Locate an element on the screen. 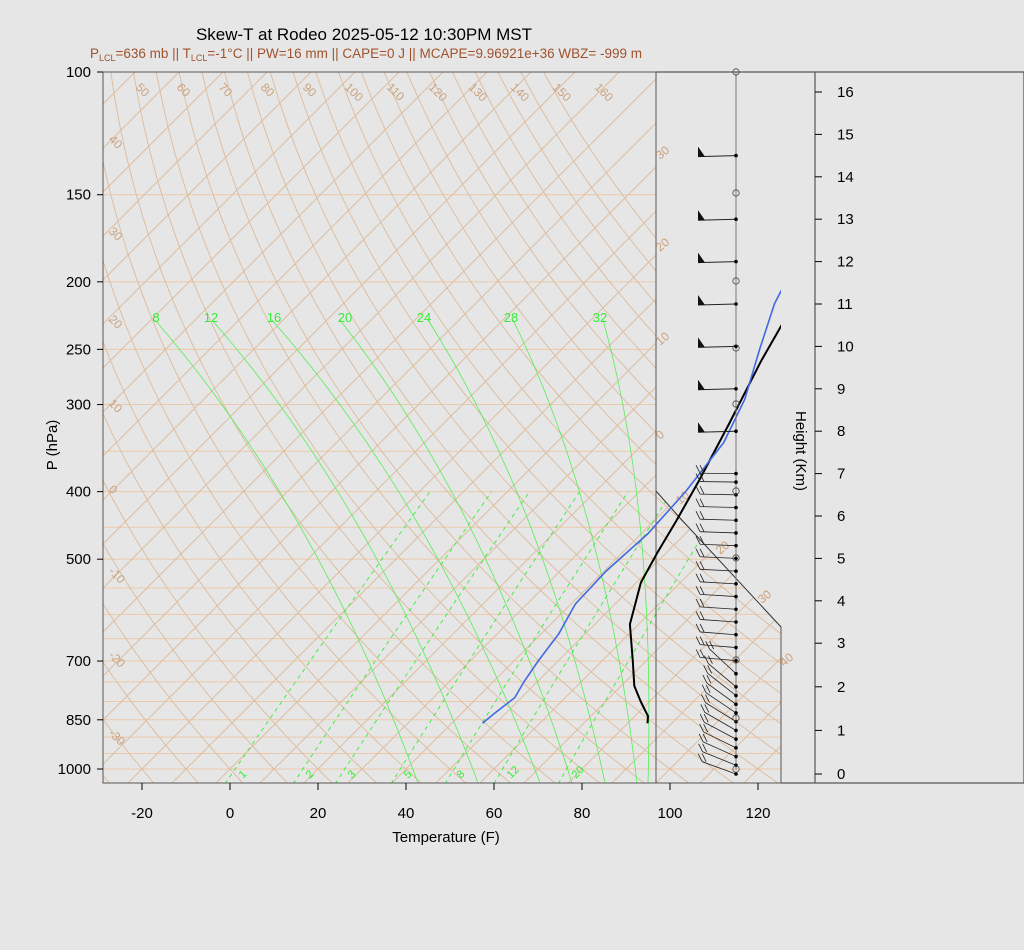  mixing-ratio-label-bottom: 8 is located at coordinates (461, 774).